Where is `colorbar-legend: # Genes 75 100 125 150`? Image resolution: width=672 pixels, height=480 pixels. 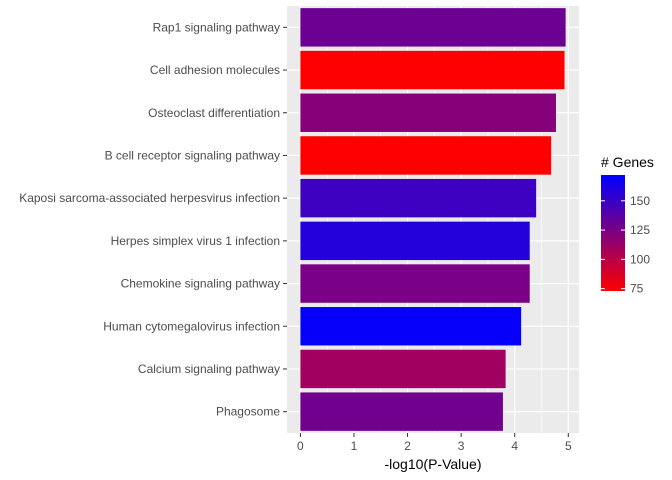 colorbar-legend: # Genes 75 100 125 150 is located at coordinates (627, 225).